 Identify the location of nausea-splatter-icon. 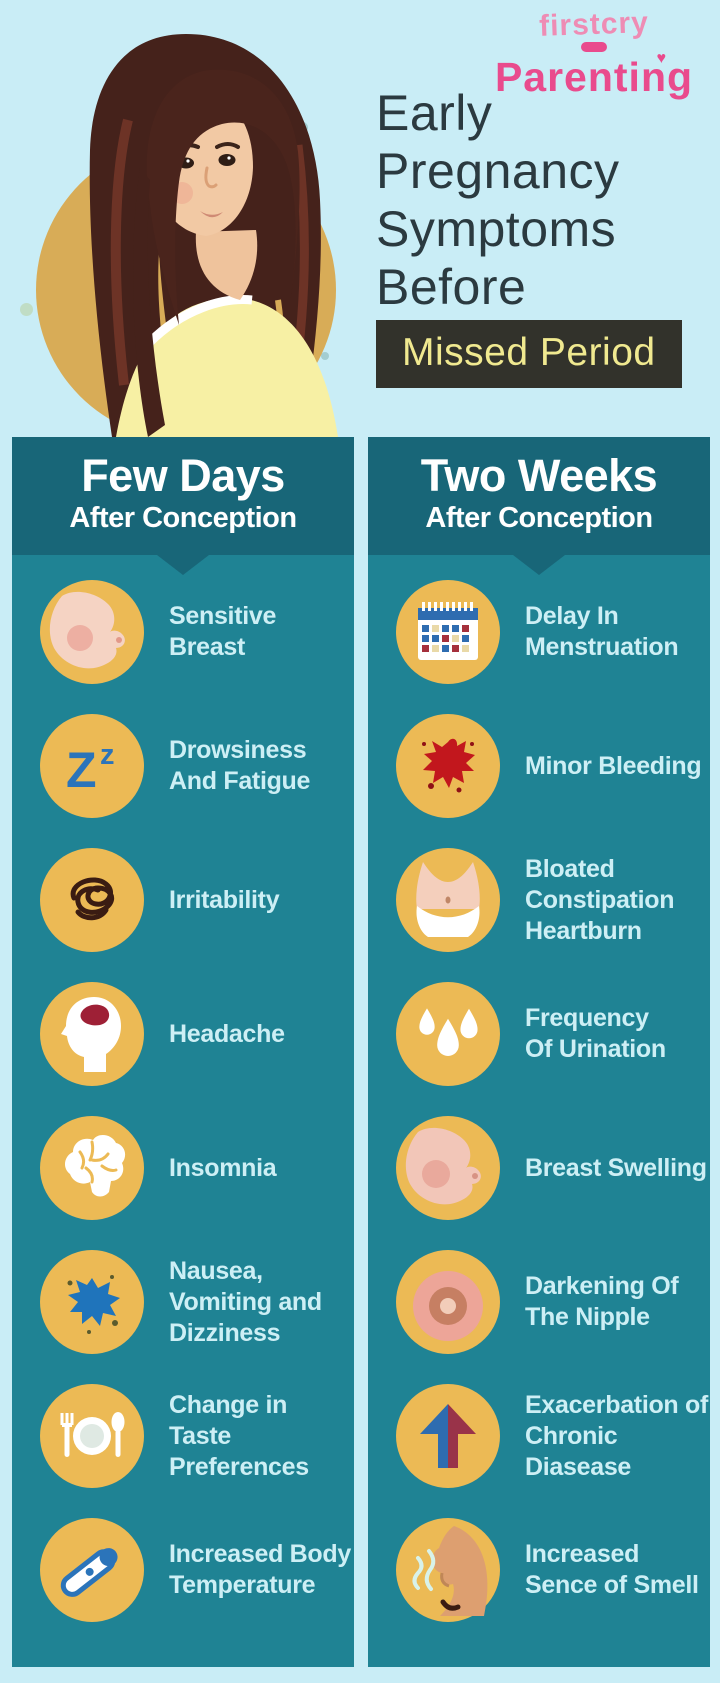
(92, 1302).